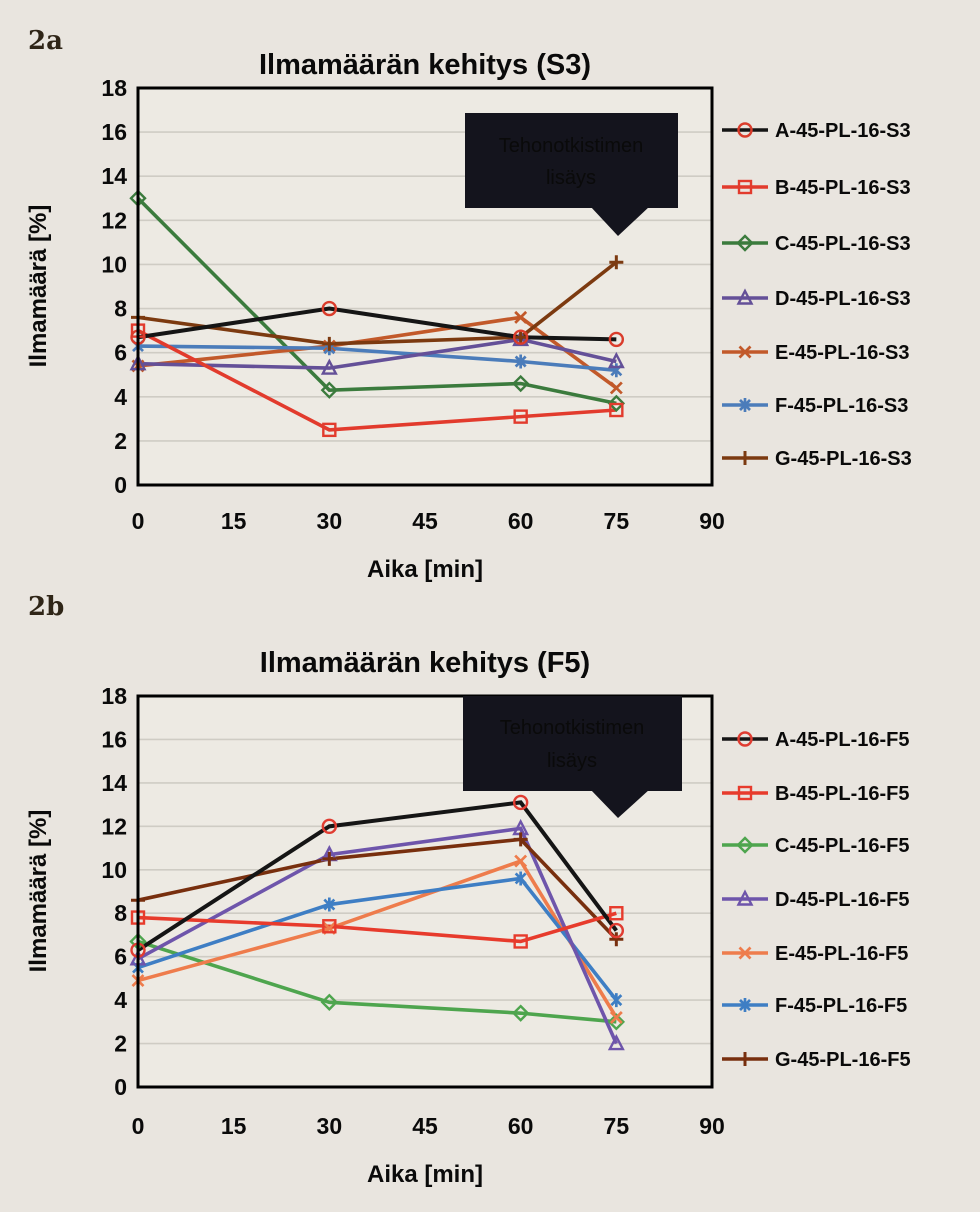  Describe the element at coordinates (330, 1126) in the screenshot. I see `x-tick-label: 30` at that location.